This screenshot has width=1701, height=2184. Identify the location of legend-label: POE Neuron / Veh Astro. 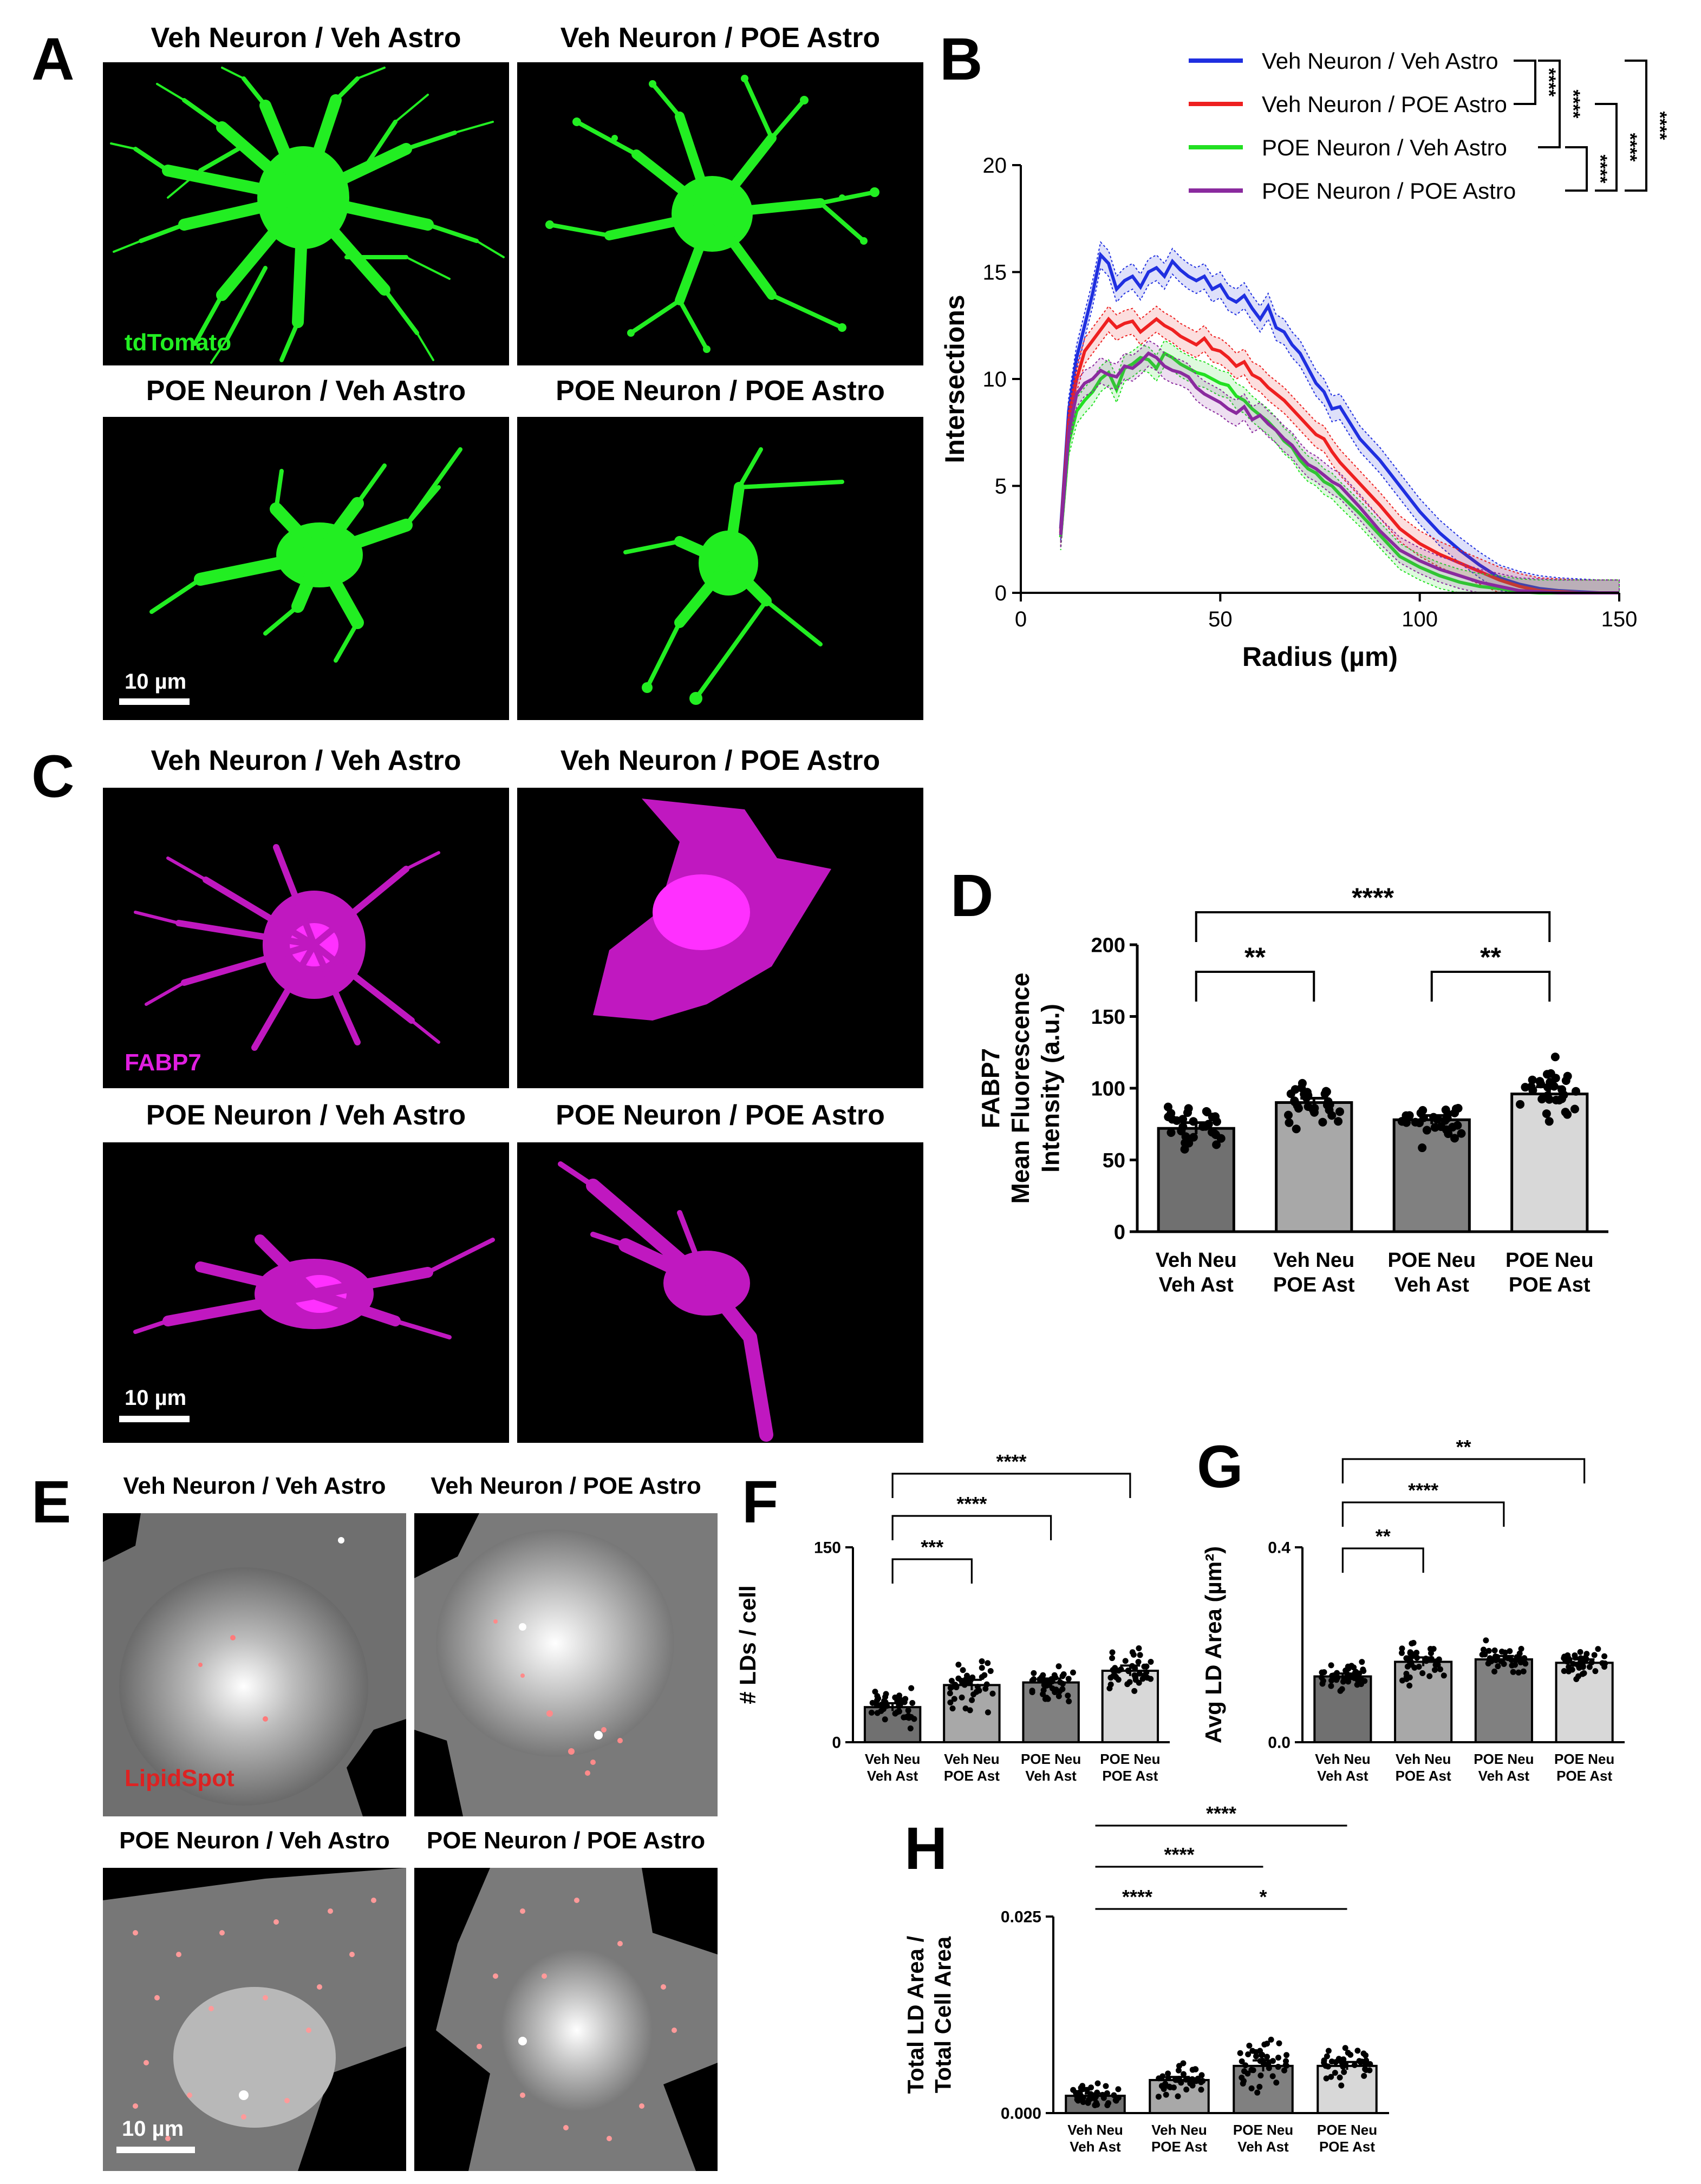
(1384, 148).